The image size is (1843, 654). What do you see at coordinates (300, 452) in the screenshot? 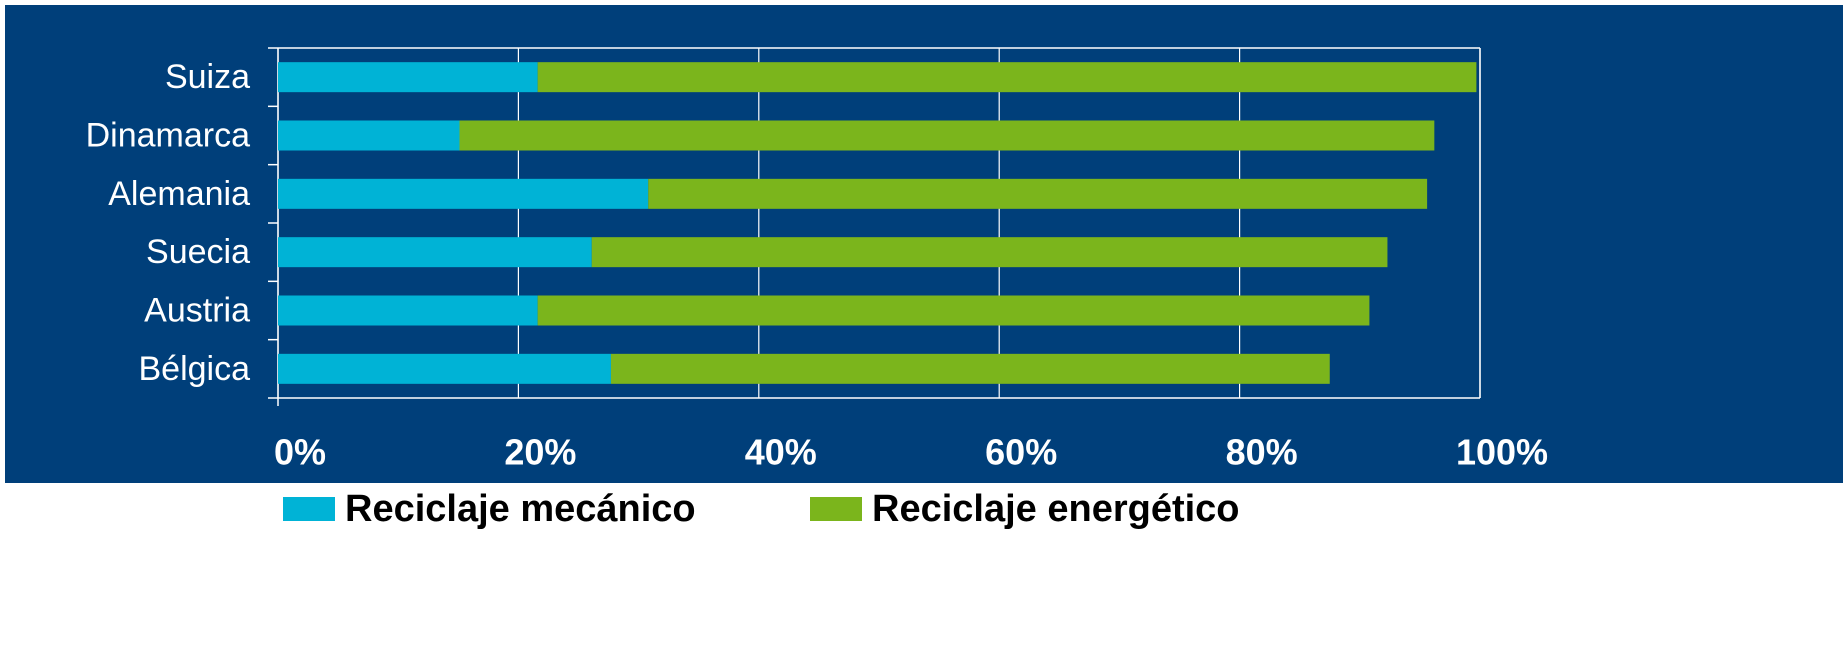
I see `x-tick-label: 0%` at bounding box center [300, 452].